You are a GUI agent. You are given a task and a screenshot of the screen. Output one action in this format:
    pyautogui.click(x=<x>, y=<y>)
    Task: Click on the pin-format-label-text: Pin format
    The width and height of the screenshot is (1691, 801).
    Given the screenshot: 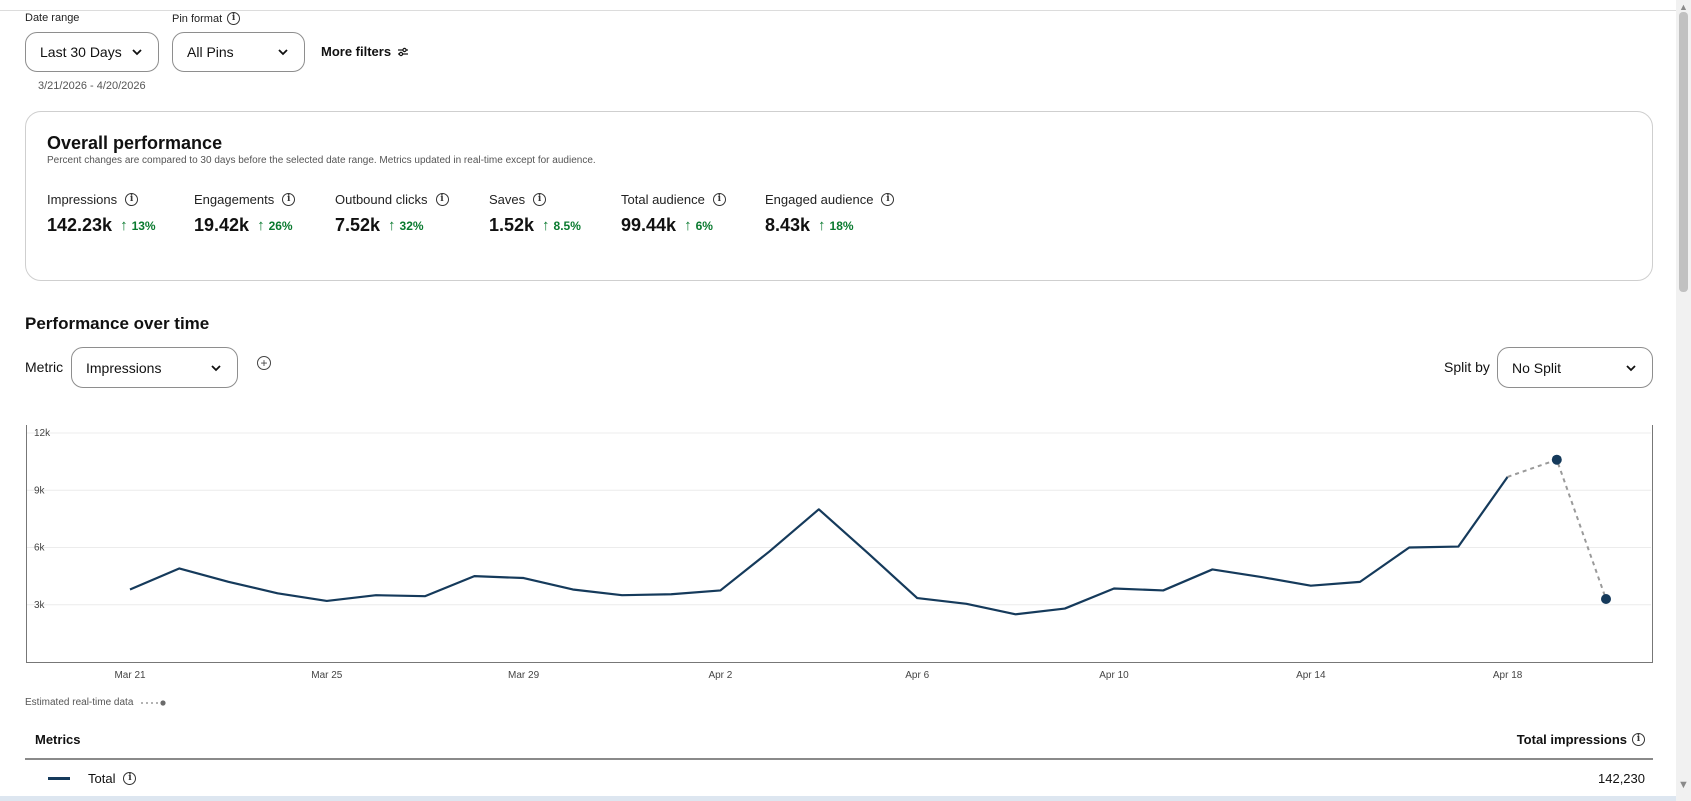 What is the action you would take?
    pyautogui.click(x=197, y=18)
    